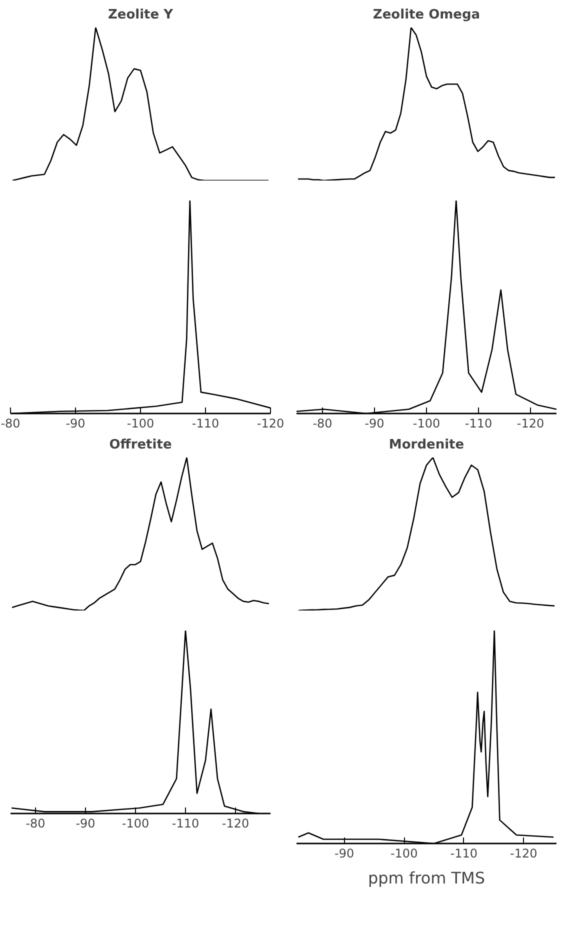 This screenshot has width=573, height=927. Describe the element at coordinates (426, 445) in the screenshot. I see `chart-title: Mordenite` at that location.